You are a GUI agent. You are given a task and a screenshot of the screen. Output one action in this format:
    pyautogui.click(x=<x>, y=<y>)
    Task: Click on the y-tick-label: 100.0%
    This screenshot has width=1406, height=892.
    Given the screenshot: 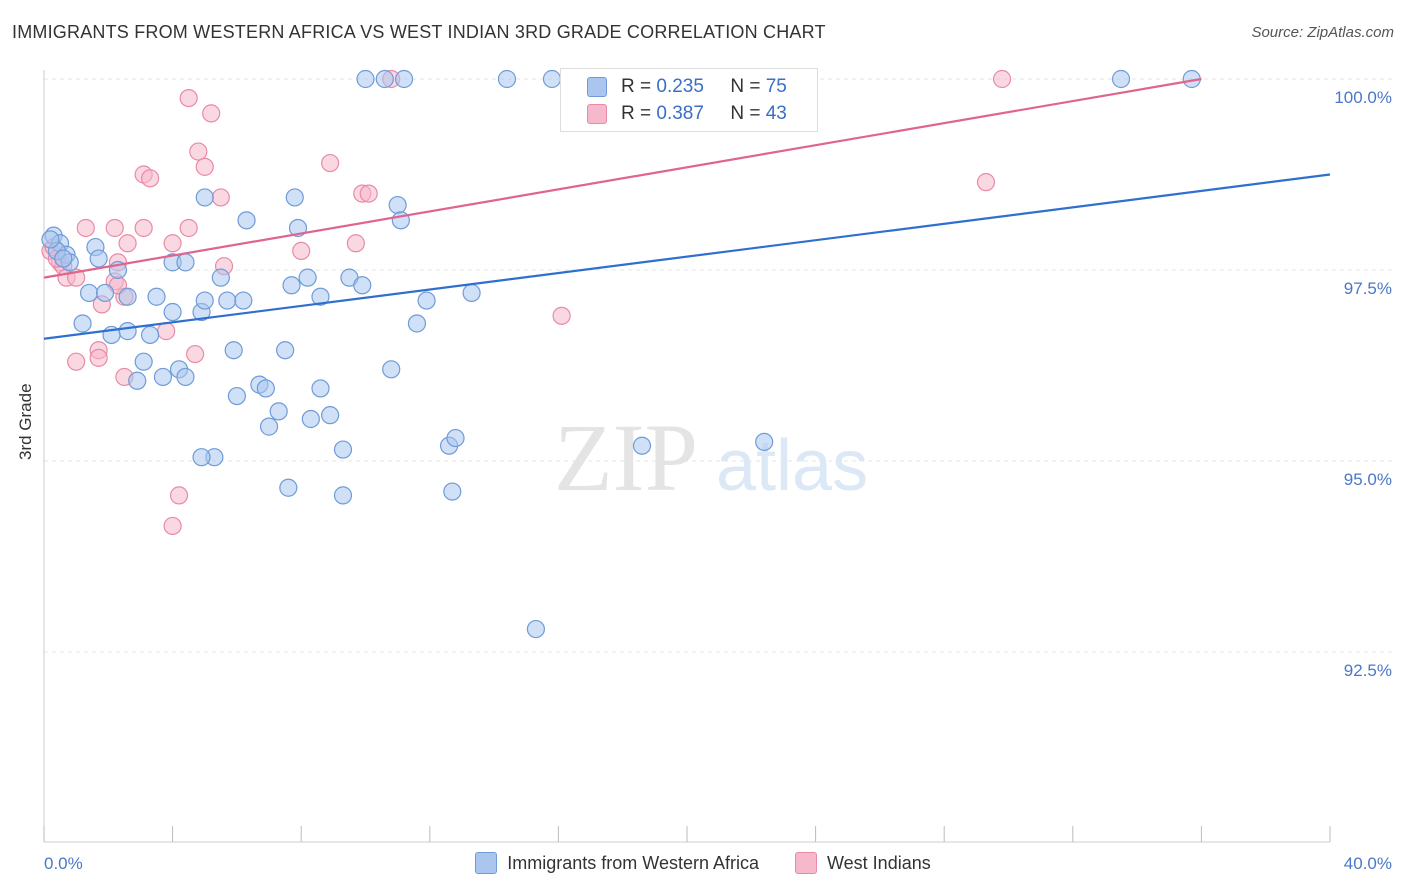 What is the action you would take?
    pyautogui.click(x=1363, y=97)
    